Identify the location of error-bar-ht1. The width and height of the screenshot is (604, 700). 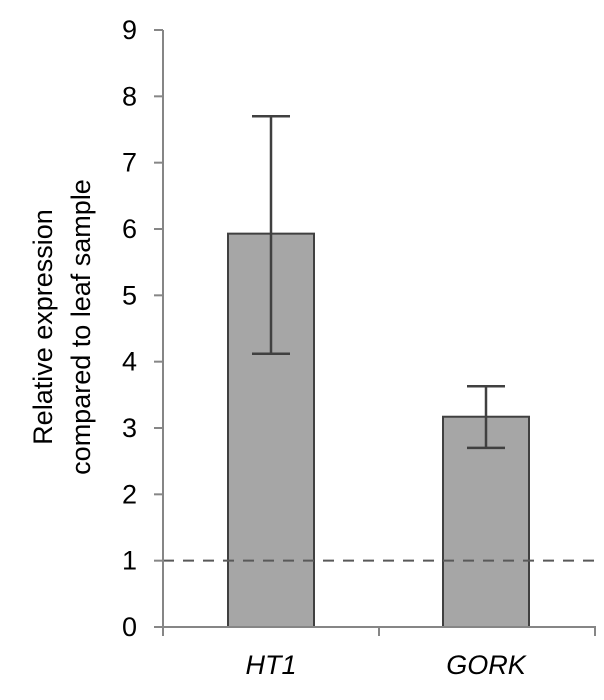
(271, 234).